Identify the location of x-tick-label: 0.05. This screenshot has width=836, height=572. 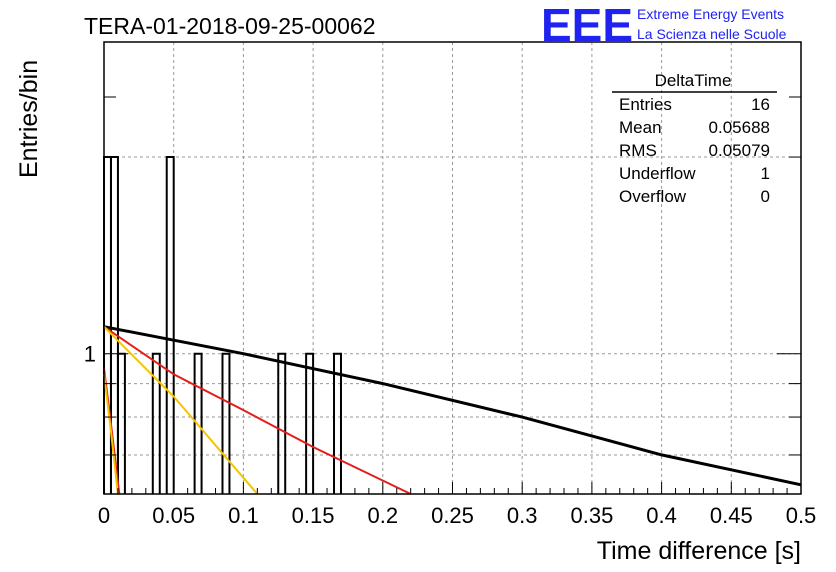
(173, 515).